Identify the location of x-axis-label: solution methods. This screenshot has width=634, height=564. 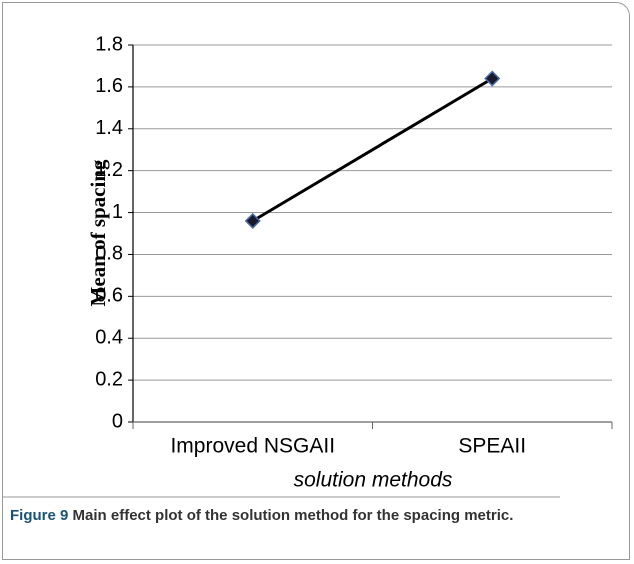
(373, 480).